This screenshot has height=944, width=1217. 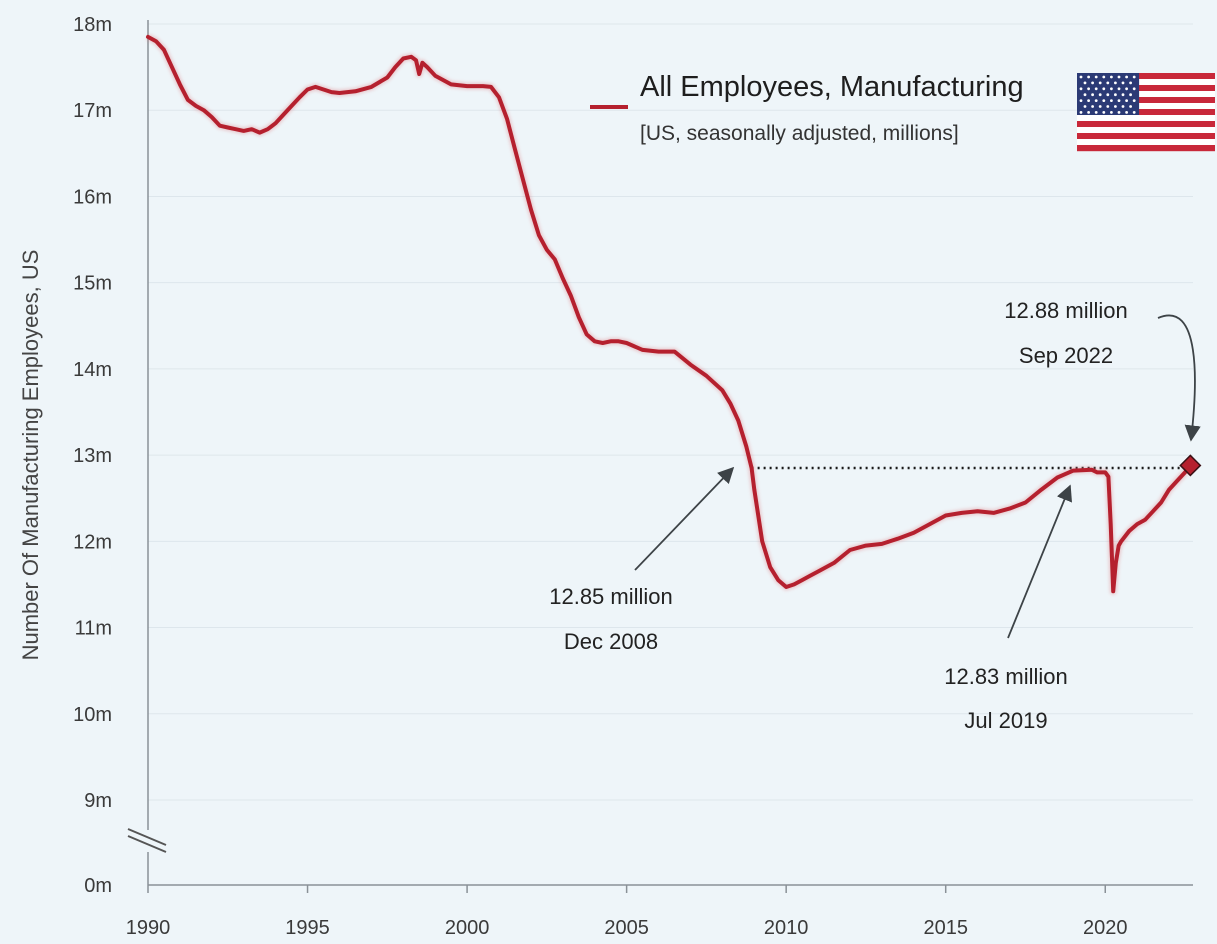 What do you see at coordinates (626, 928) in the screenshot?
I see `x-tick-label: 2005` at bounding box center [626, 928].